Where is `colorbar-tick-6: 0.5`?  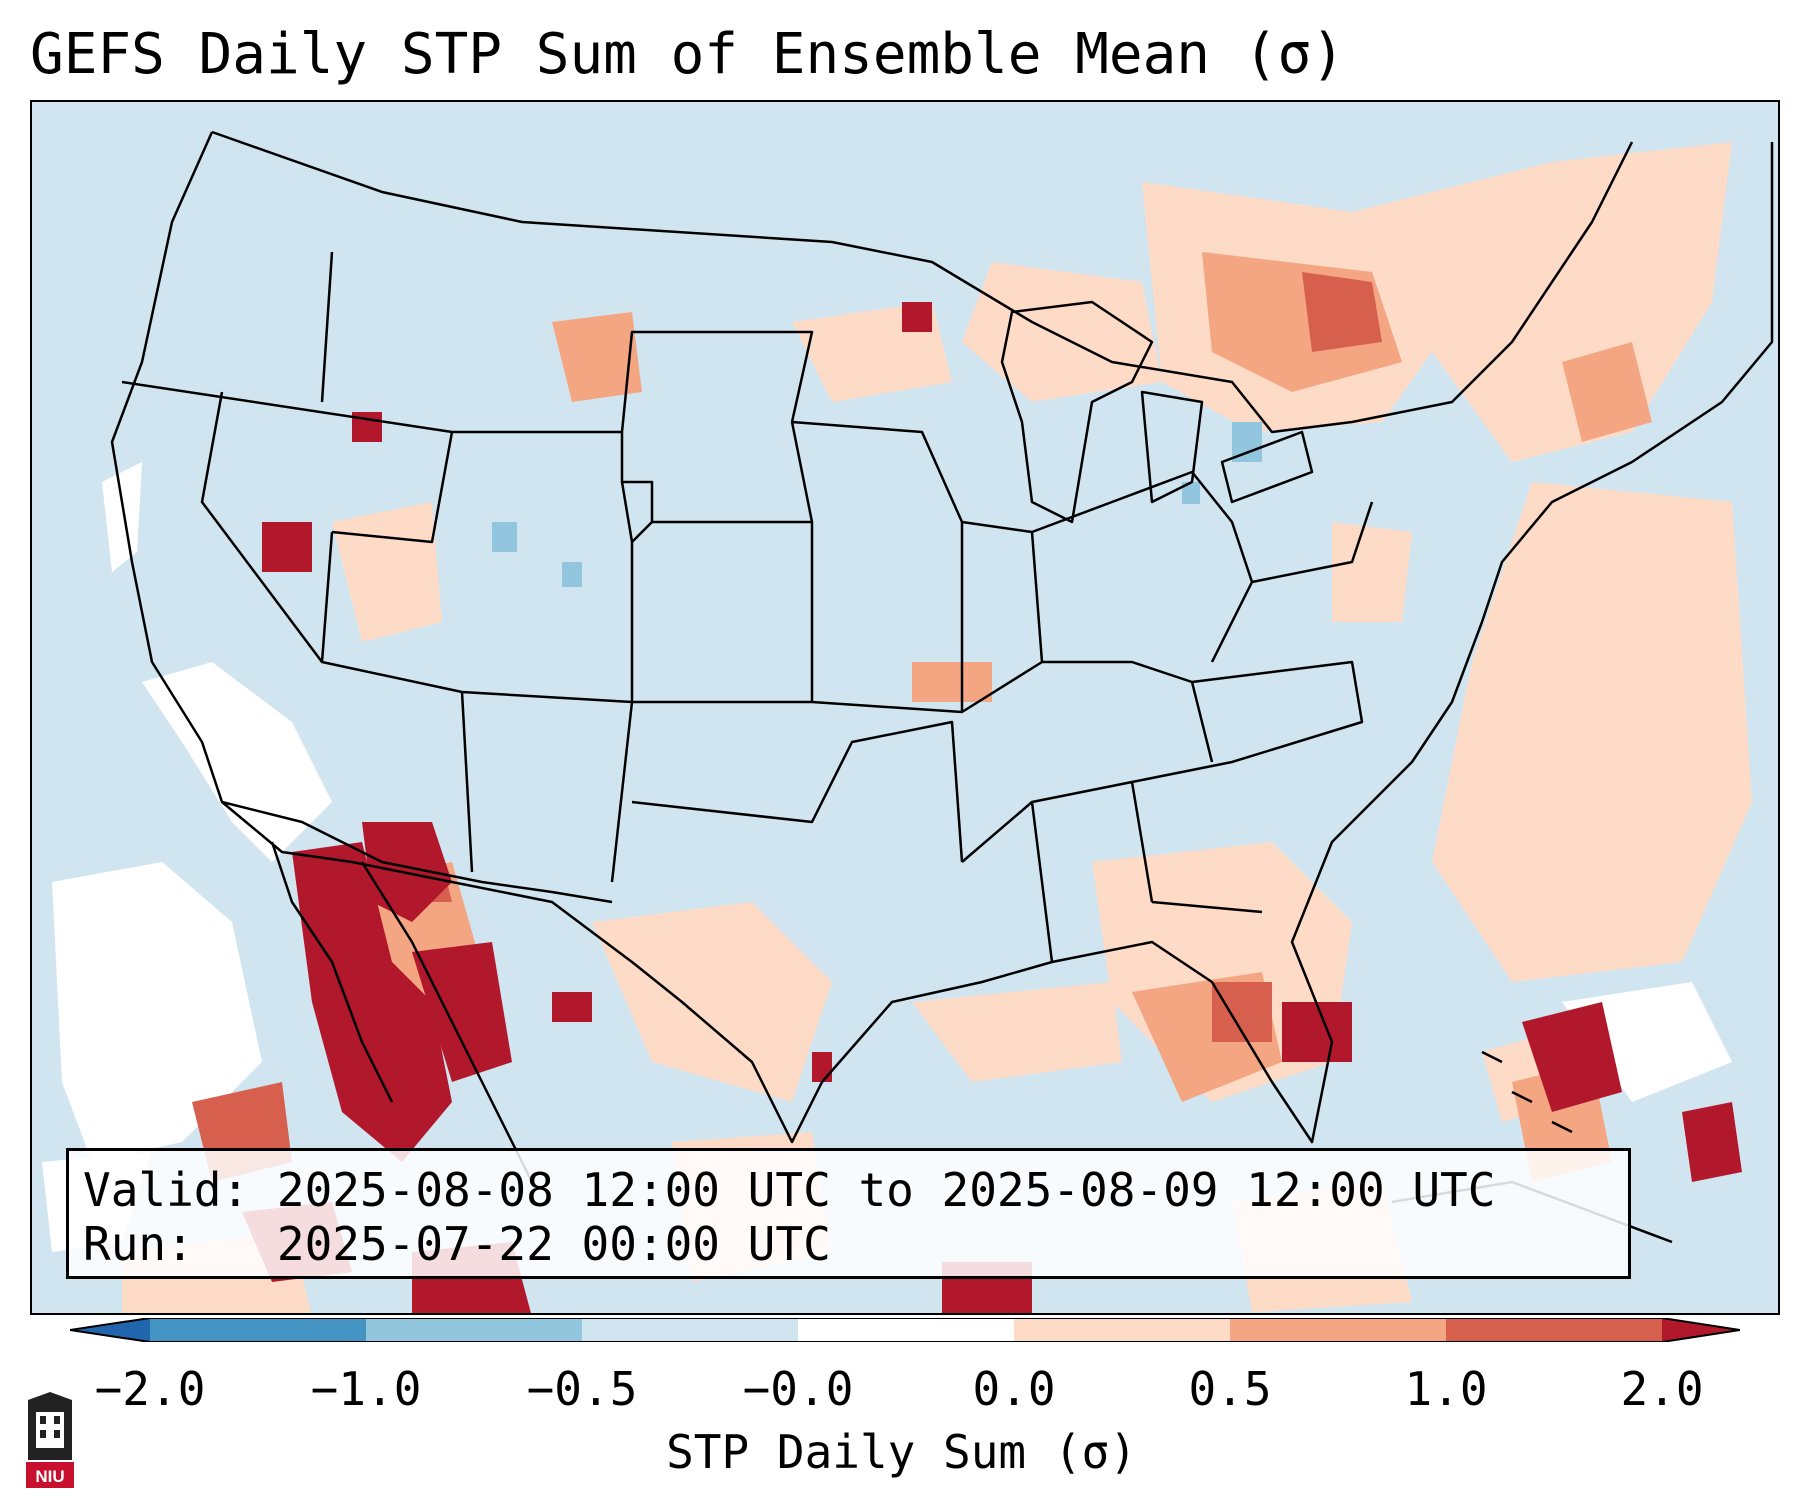 colorbar-tick-6: 0.5 is located at coordinates (1230, 1389).